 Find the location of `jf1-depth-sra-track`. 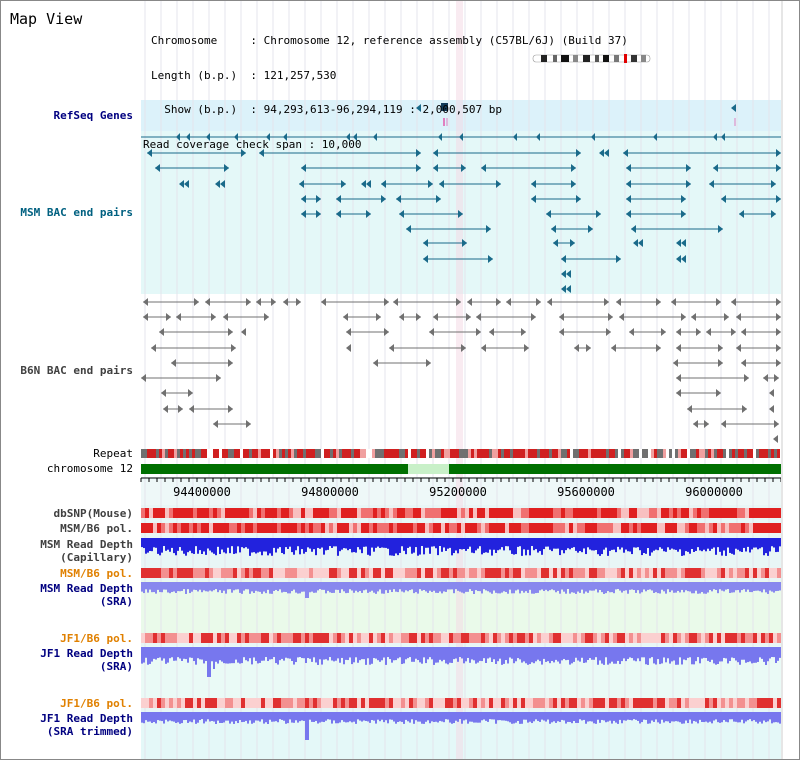

jf1-depth-sra-track is located at coordinates (461, 662).